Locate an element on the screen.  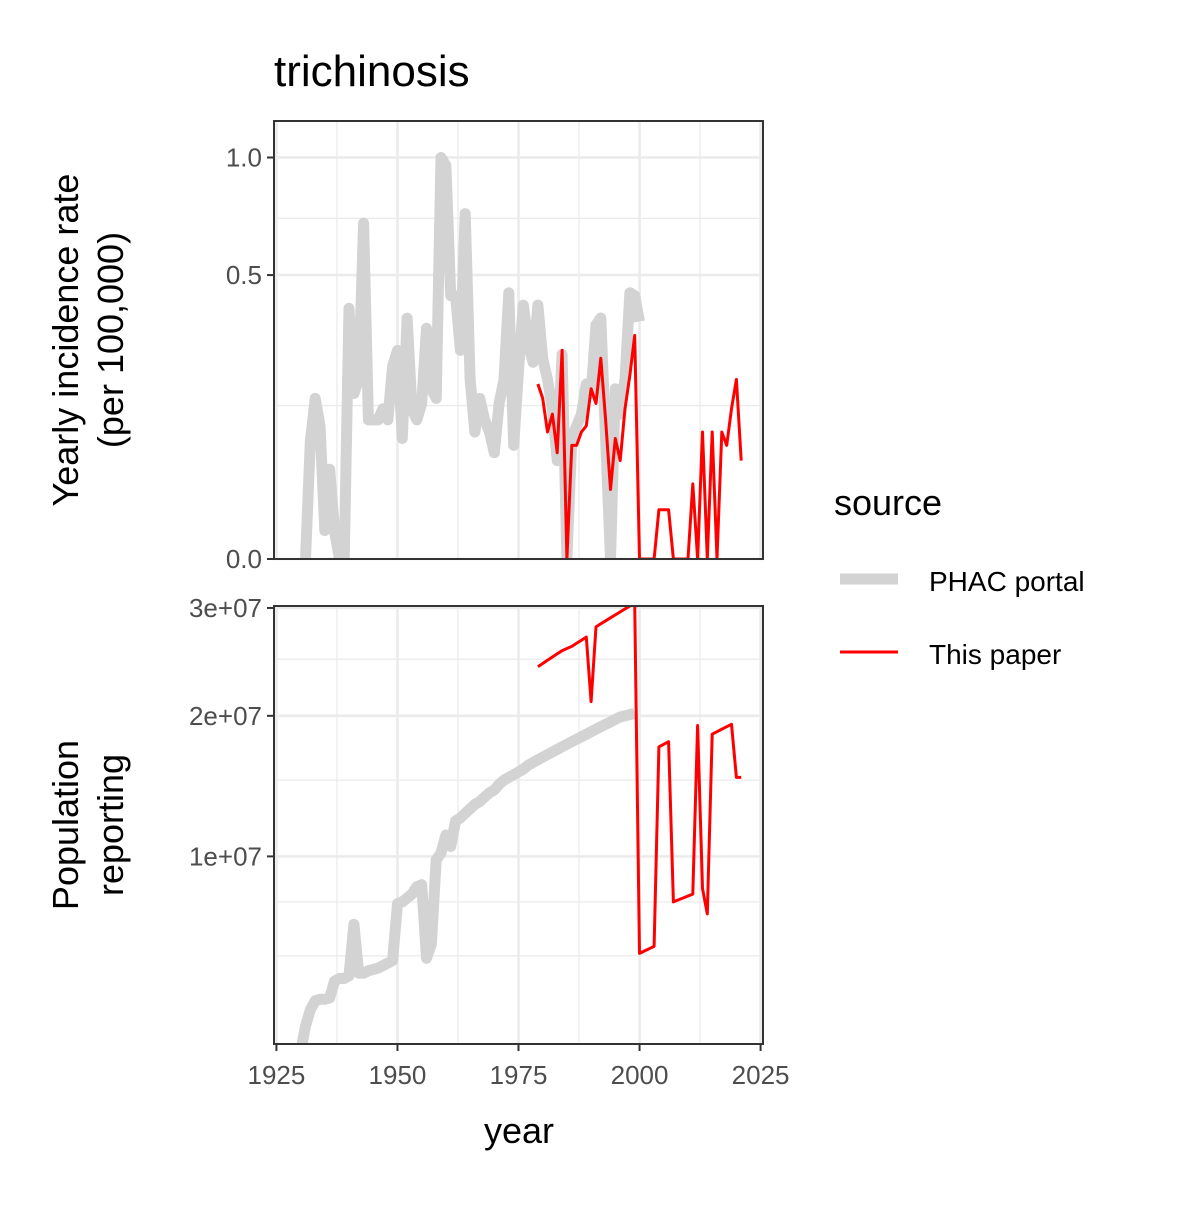
y-axis-title-line: Yearly incidence rate is located at coordinates (65, 340).